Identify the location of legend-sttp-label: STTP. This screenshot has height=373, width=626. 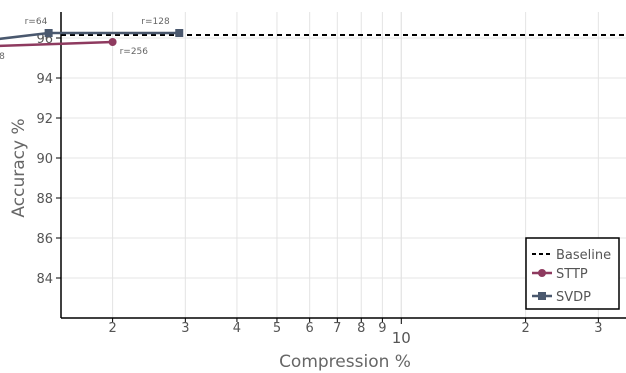
(572, 274).